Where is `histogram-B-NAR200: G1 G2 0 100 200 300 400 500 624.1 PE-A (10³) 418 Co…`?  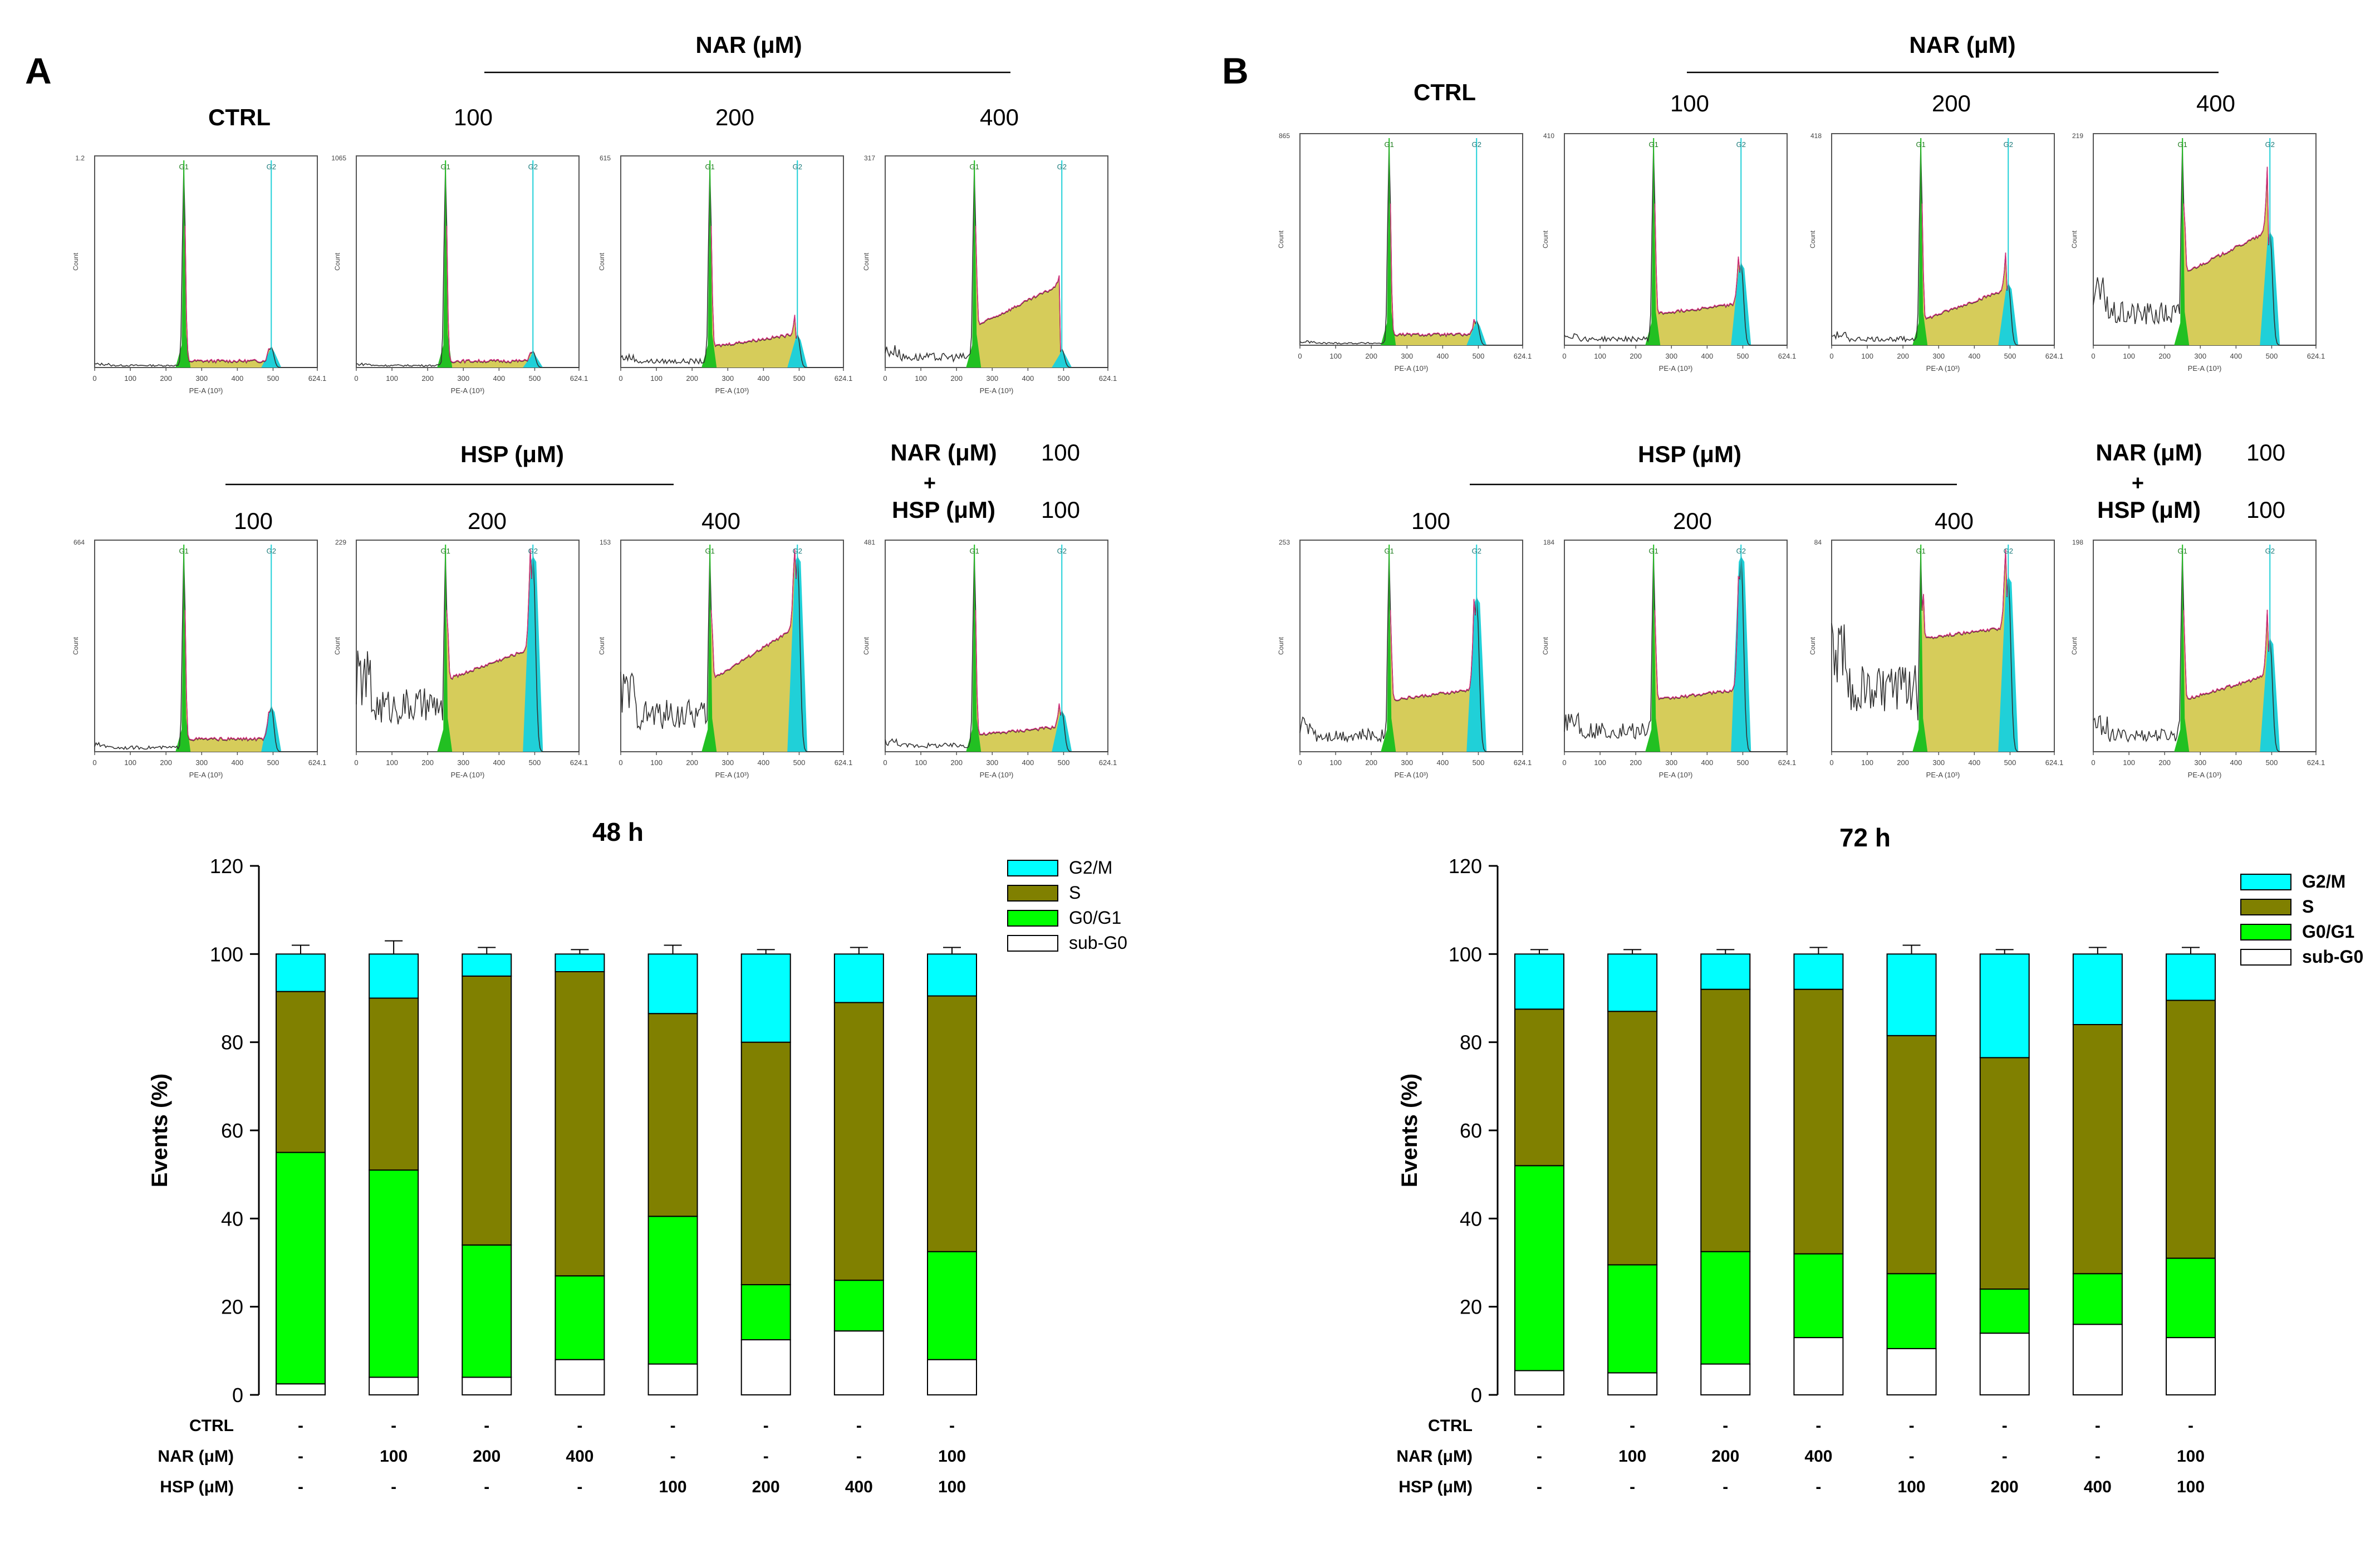 histogram-B-NAR200: G1 G2 0 100 200 300 400 500 624.1 PE-A (10³) 418 Co… is located at coordinates (1936, 253).